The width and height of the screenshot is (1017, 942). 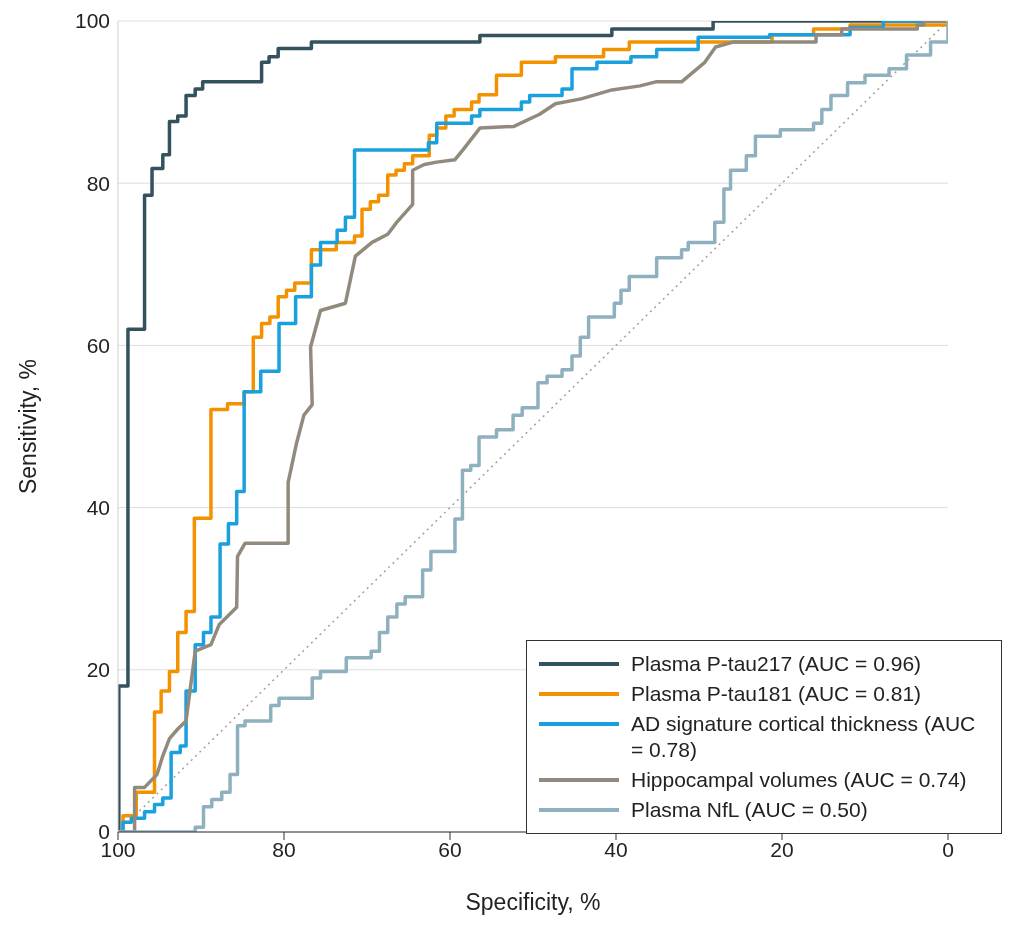 I want to click on legend-label: Plasma P-tau181 (AUC = 0.81), so click(x=776, y=694).